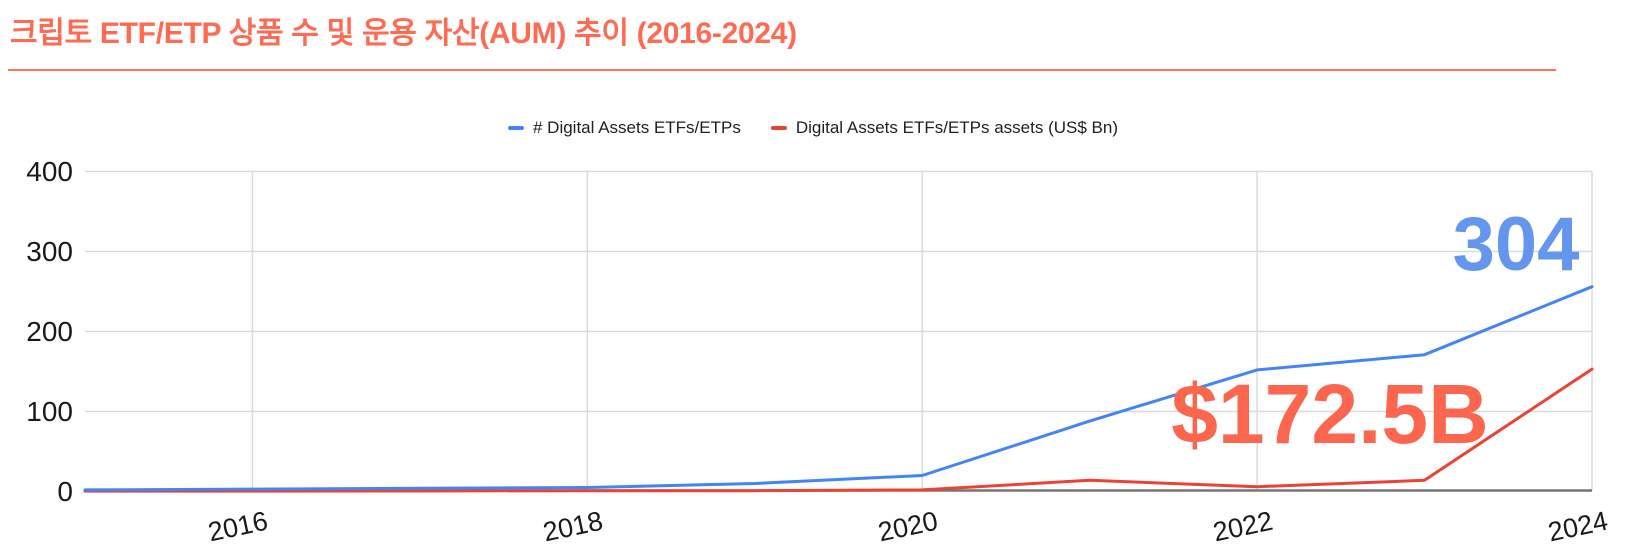  What do you see at coordinates (1516, 244) in the screenshot?
I see `annotation-count-latest: 304` at bounding box center [1516, 244].